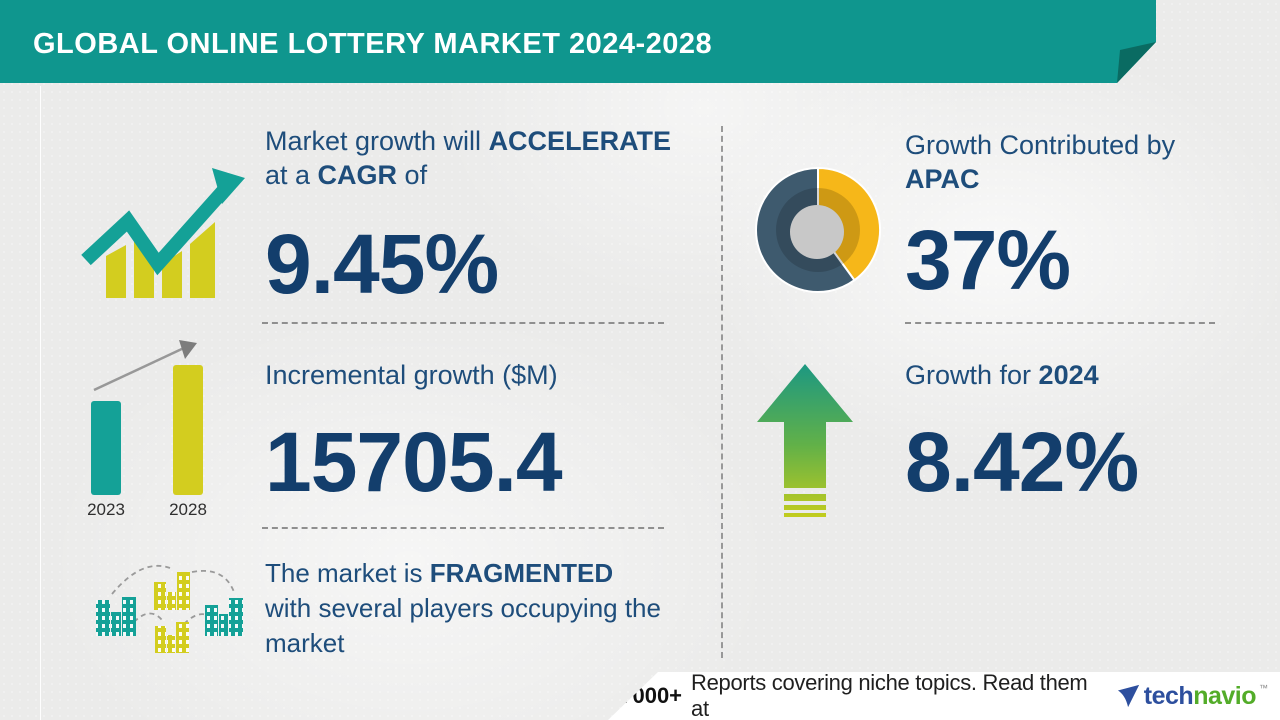  Describe the element at coordinates (377, 141) in the screenshot. I see `cagr-text: Market growth will` at that location.